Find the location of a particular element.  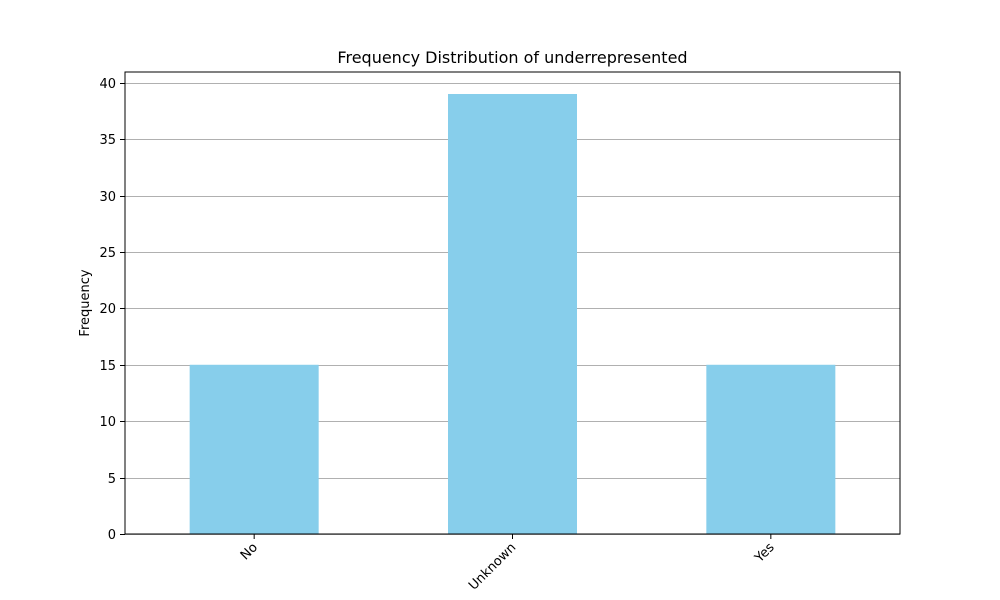

x-tick-label: Yes is located at coordinates (764, 553).